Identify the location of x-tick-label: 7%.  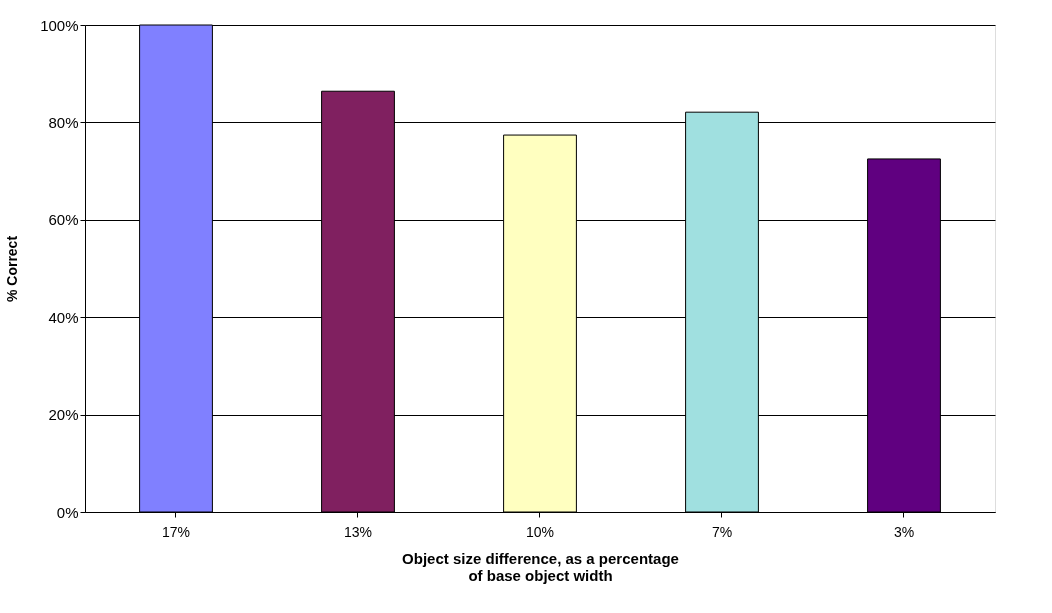
(722, 531).